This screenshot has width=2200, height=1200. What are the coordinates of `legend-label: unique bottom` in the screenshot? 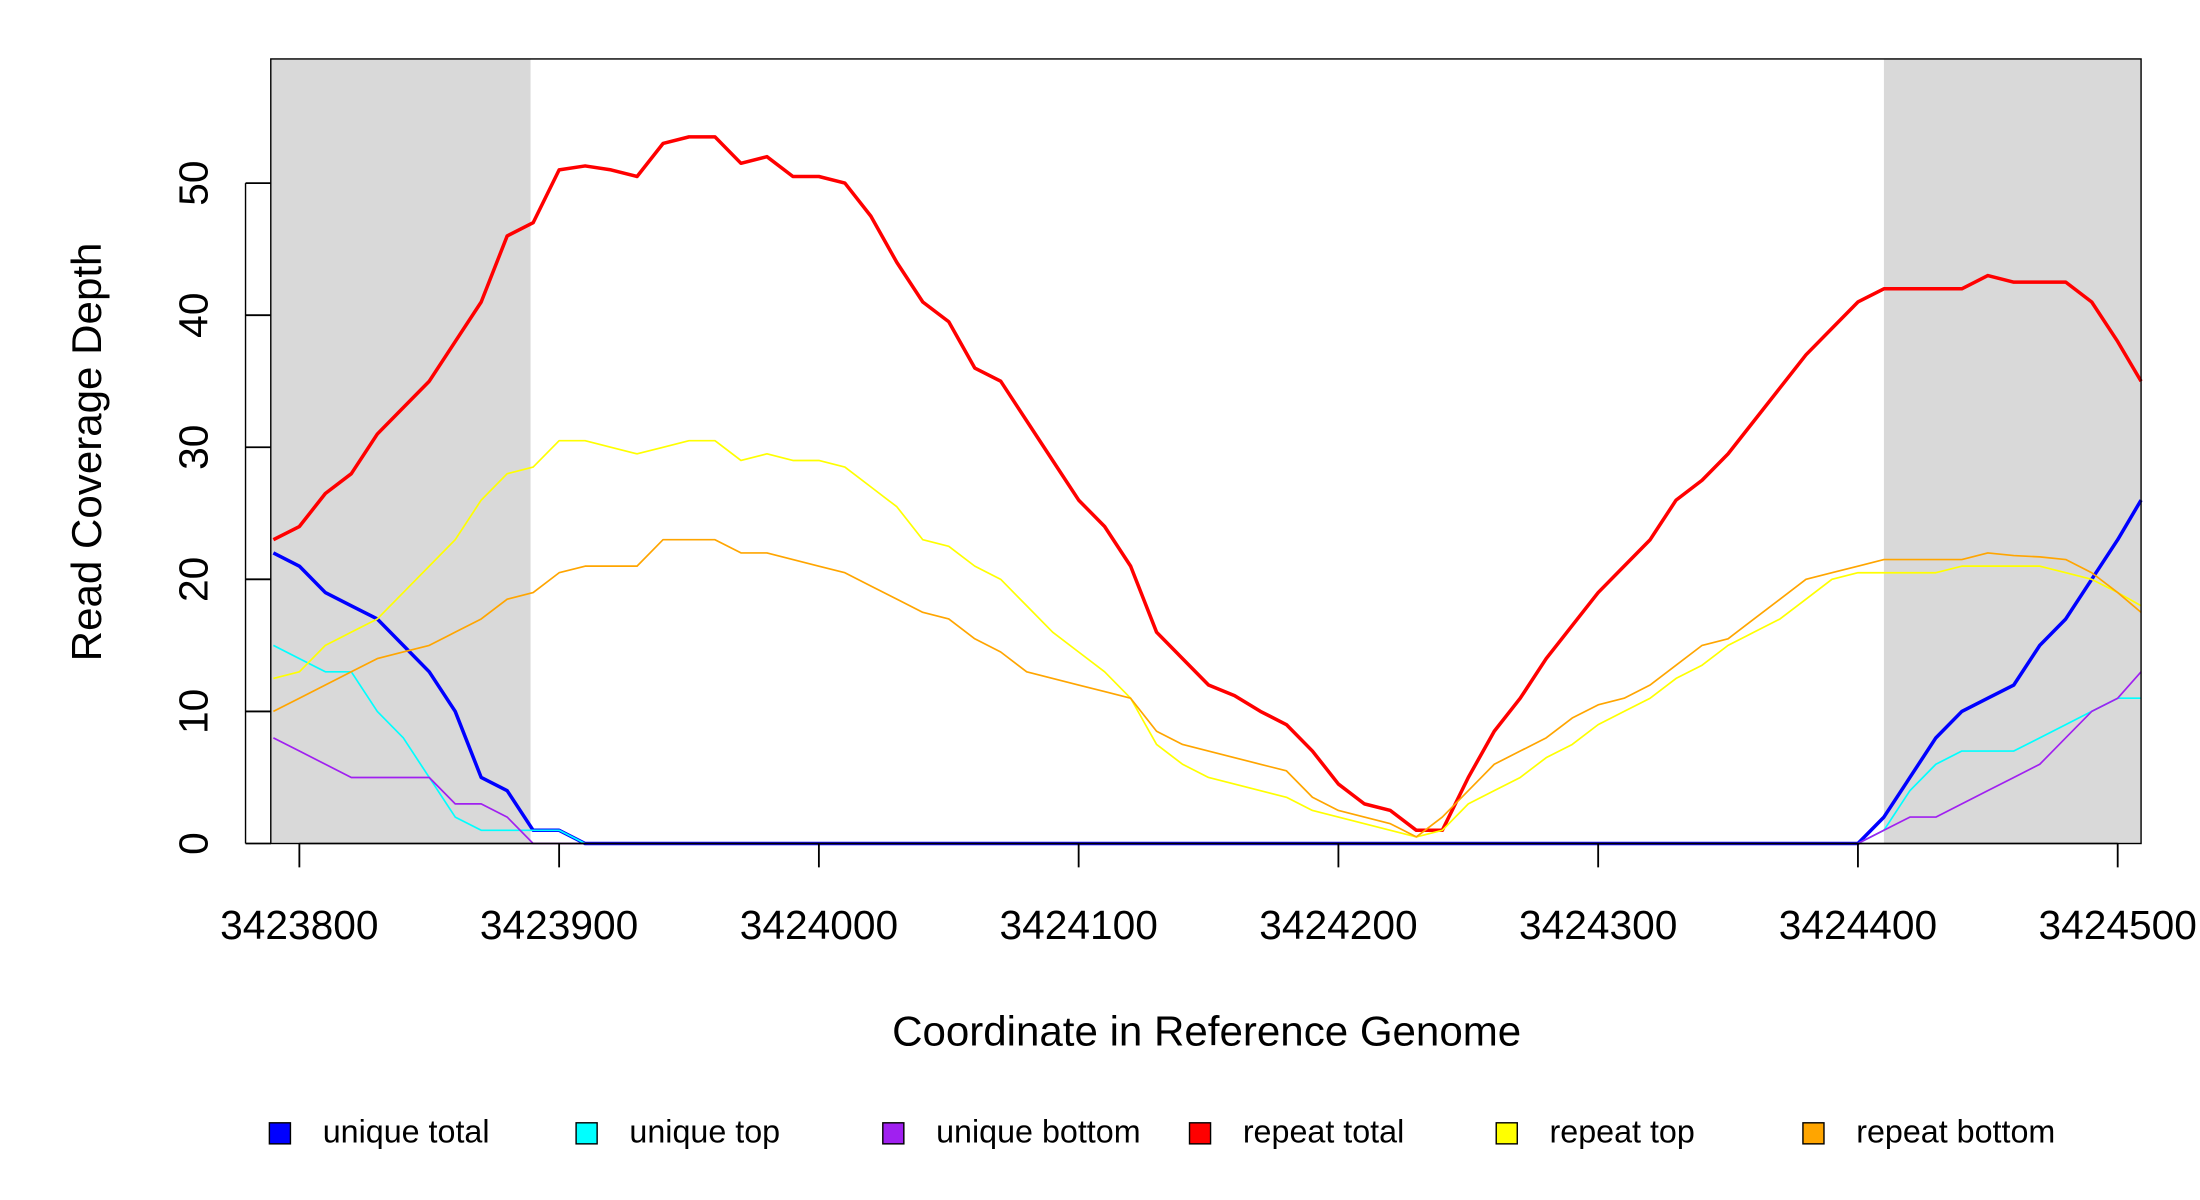 It's located at (1038, 1132).